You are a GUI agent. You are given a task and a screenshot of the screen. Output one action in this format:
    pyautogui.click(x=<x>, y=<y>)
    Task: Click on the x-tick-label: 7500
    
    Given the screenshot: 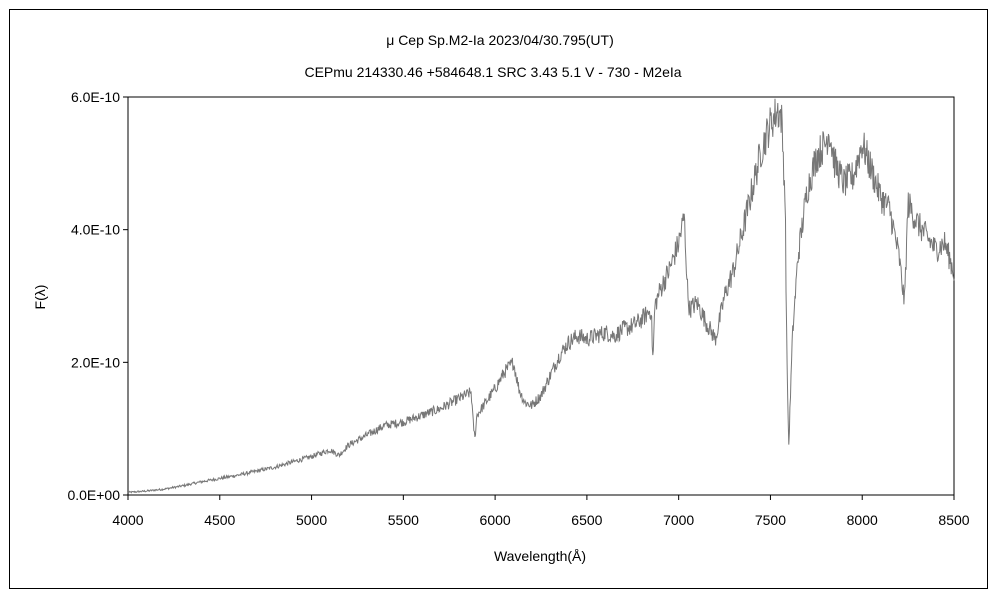 What is the action you would take?
    pyautogui.click(x=770, y=520)
    